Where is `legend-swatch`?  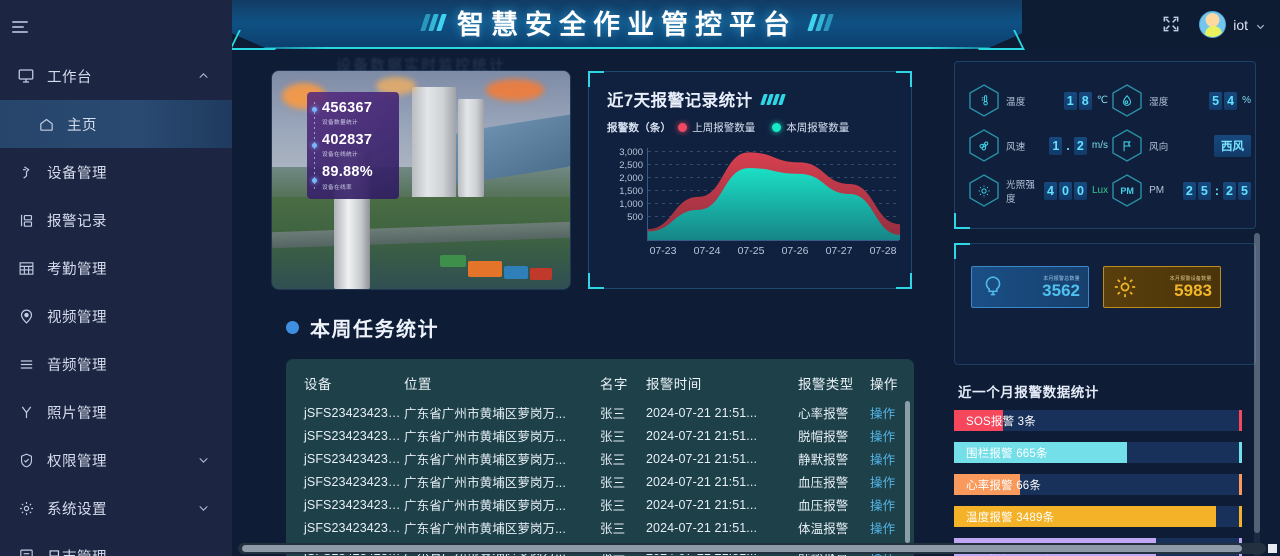
legend-swatch is located at coordinates (777, 127).